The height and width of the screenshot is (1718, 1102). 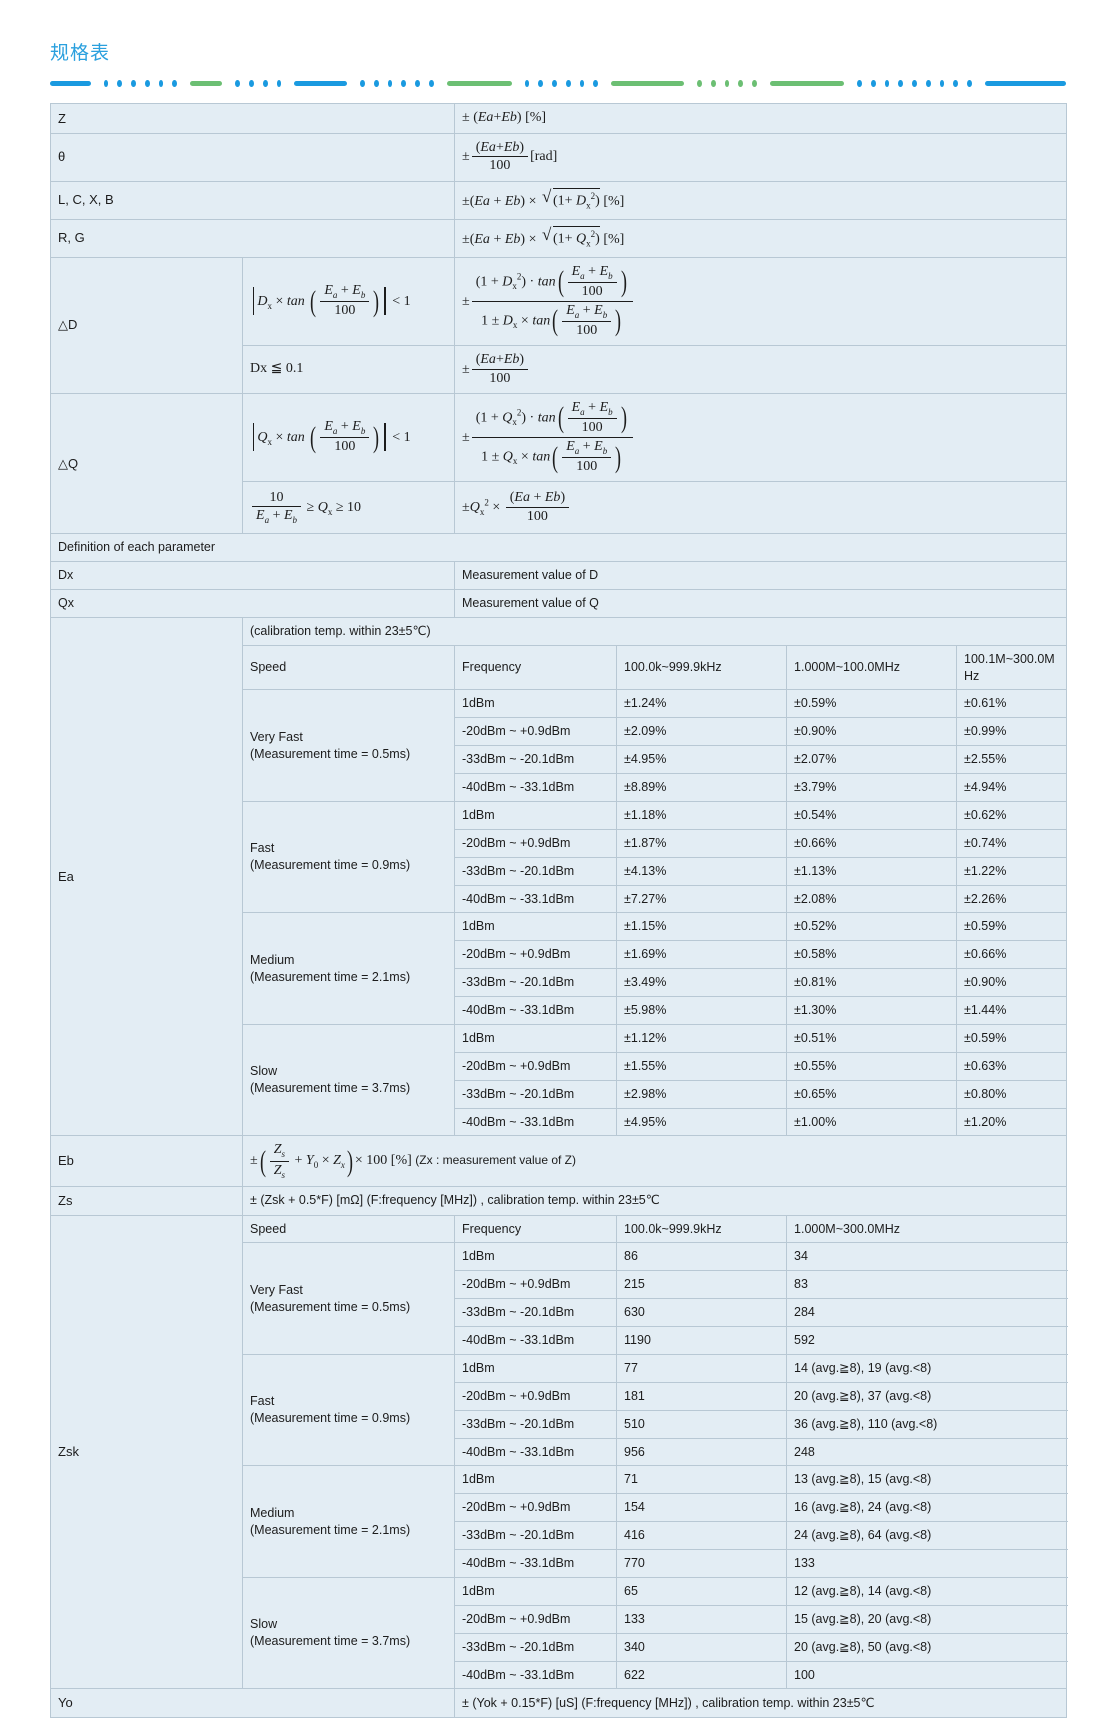 What do you see at coordinates (761, 575) in the screenshot?
I see `definition-desc: Measurement value of D` at bounding box center [761, 575].